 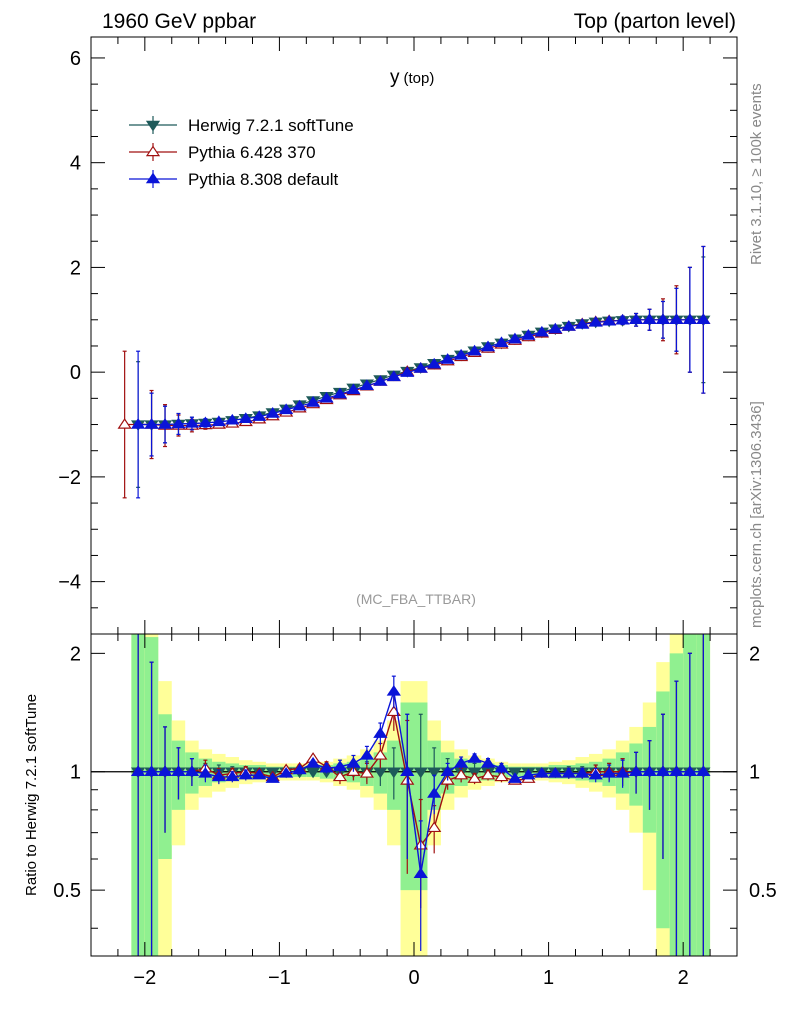 What do you see at coordinates (395, 77) in the screenshot?
I see `plot-title-main: y` at bounding box center [395, 77].